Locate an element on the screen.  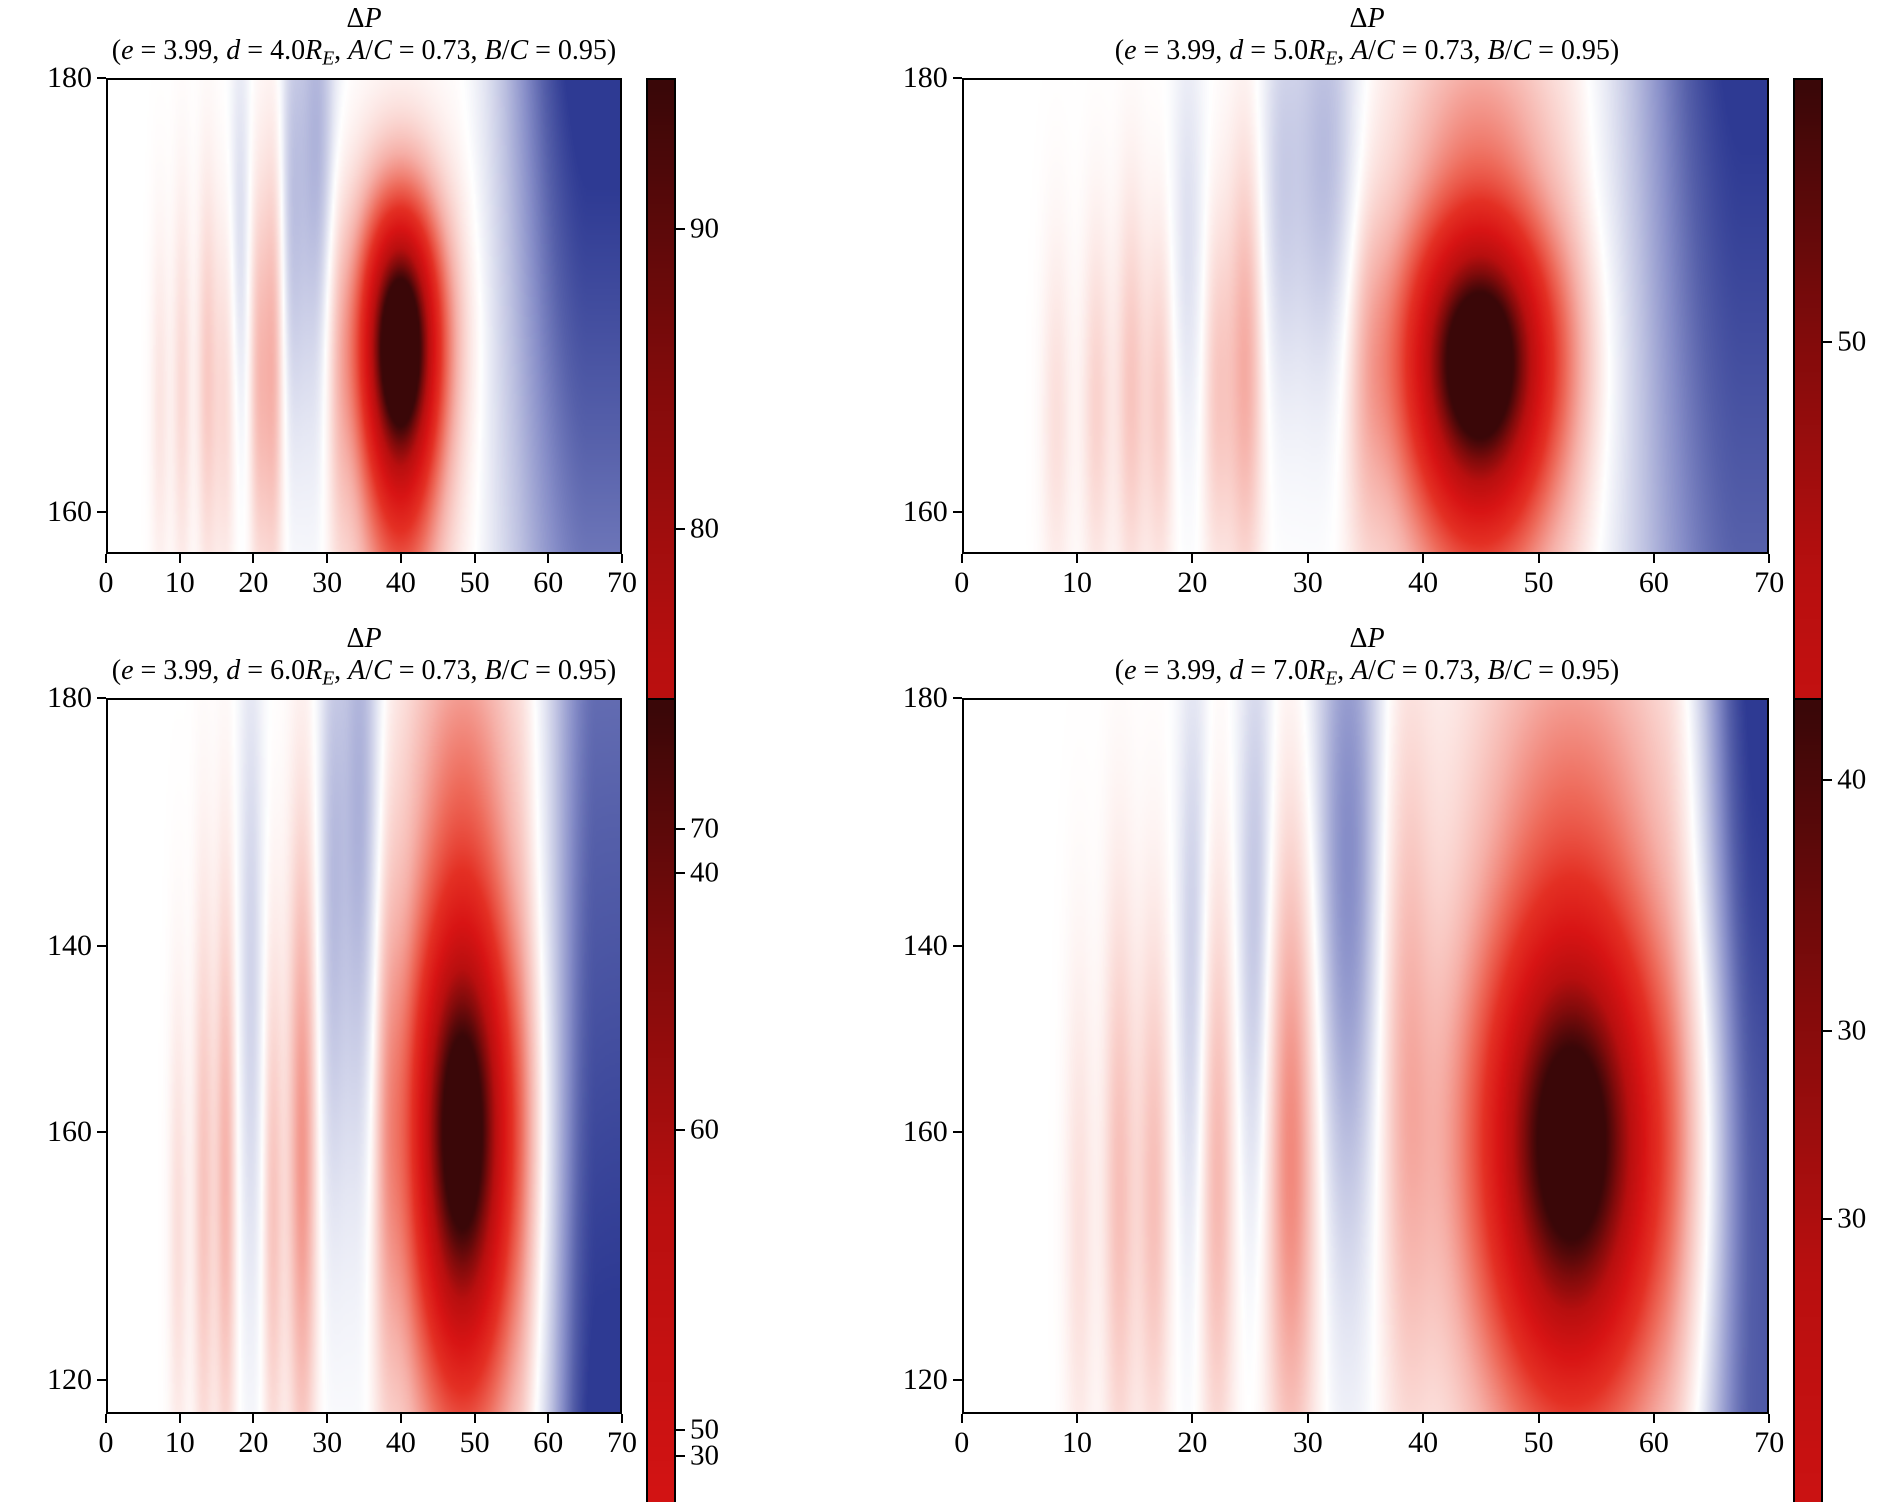
text-segment: = 4.0 is located at coordinates (273, 50).